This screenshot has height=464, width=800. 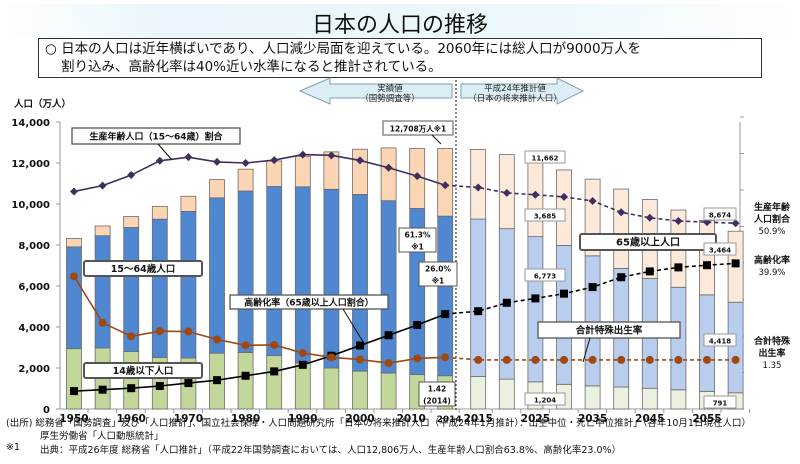 I want to click on label-age-15-64-box, so click(x=143, y=268).